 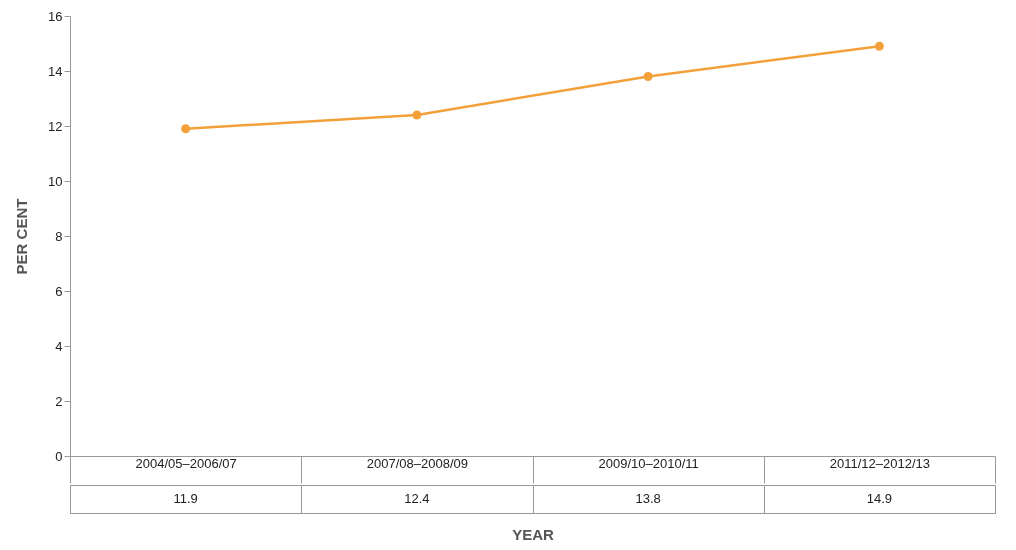 What do you see at coordinates (185, 498) in the screenshot?
I see `data-label: 11.9` at bounding box center [185, 498].